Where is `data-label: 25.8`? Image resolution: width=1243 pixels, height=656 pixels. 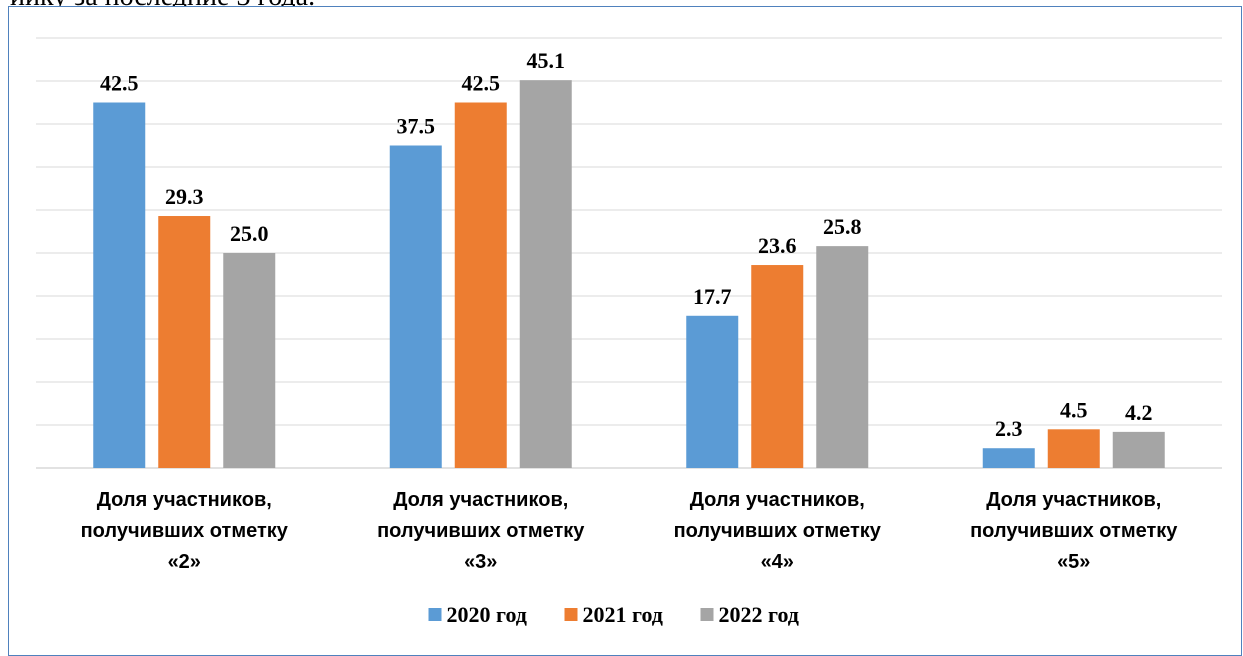
data-label: 25.8 is located at coordinates (842, 226).